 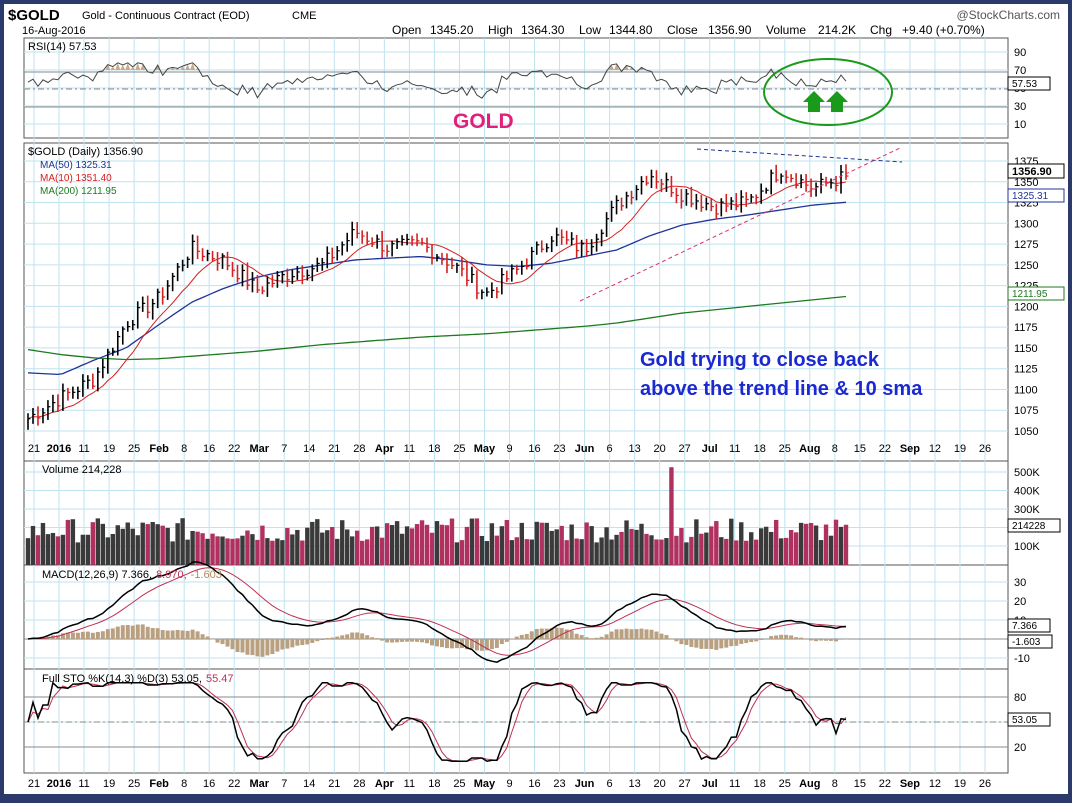 I want to click on x-axis-label: 18, so click(x=760, y=449).